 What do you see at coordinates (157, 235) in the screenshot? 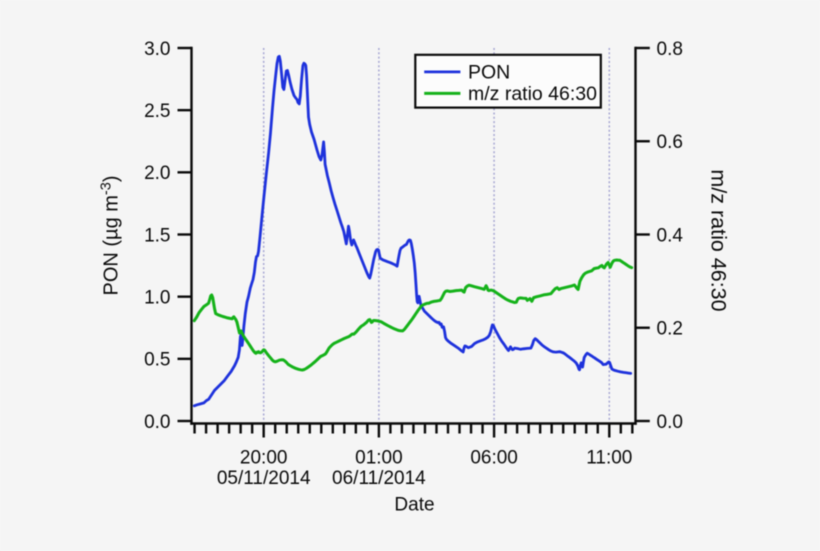
I see `svg-text: 1.5` at bounding box center [157, 235].